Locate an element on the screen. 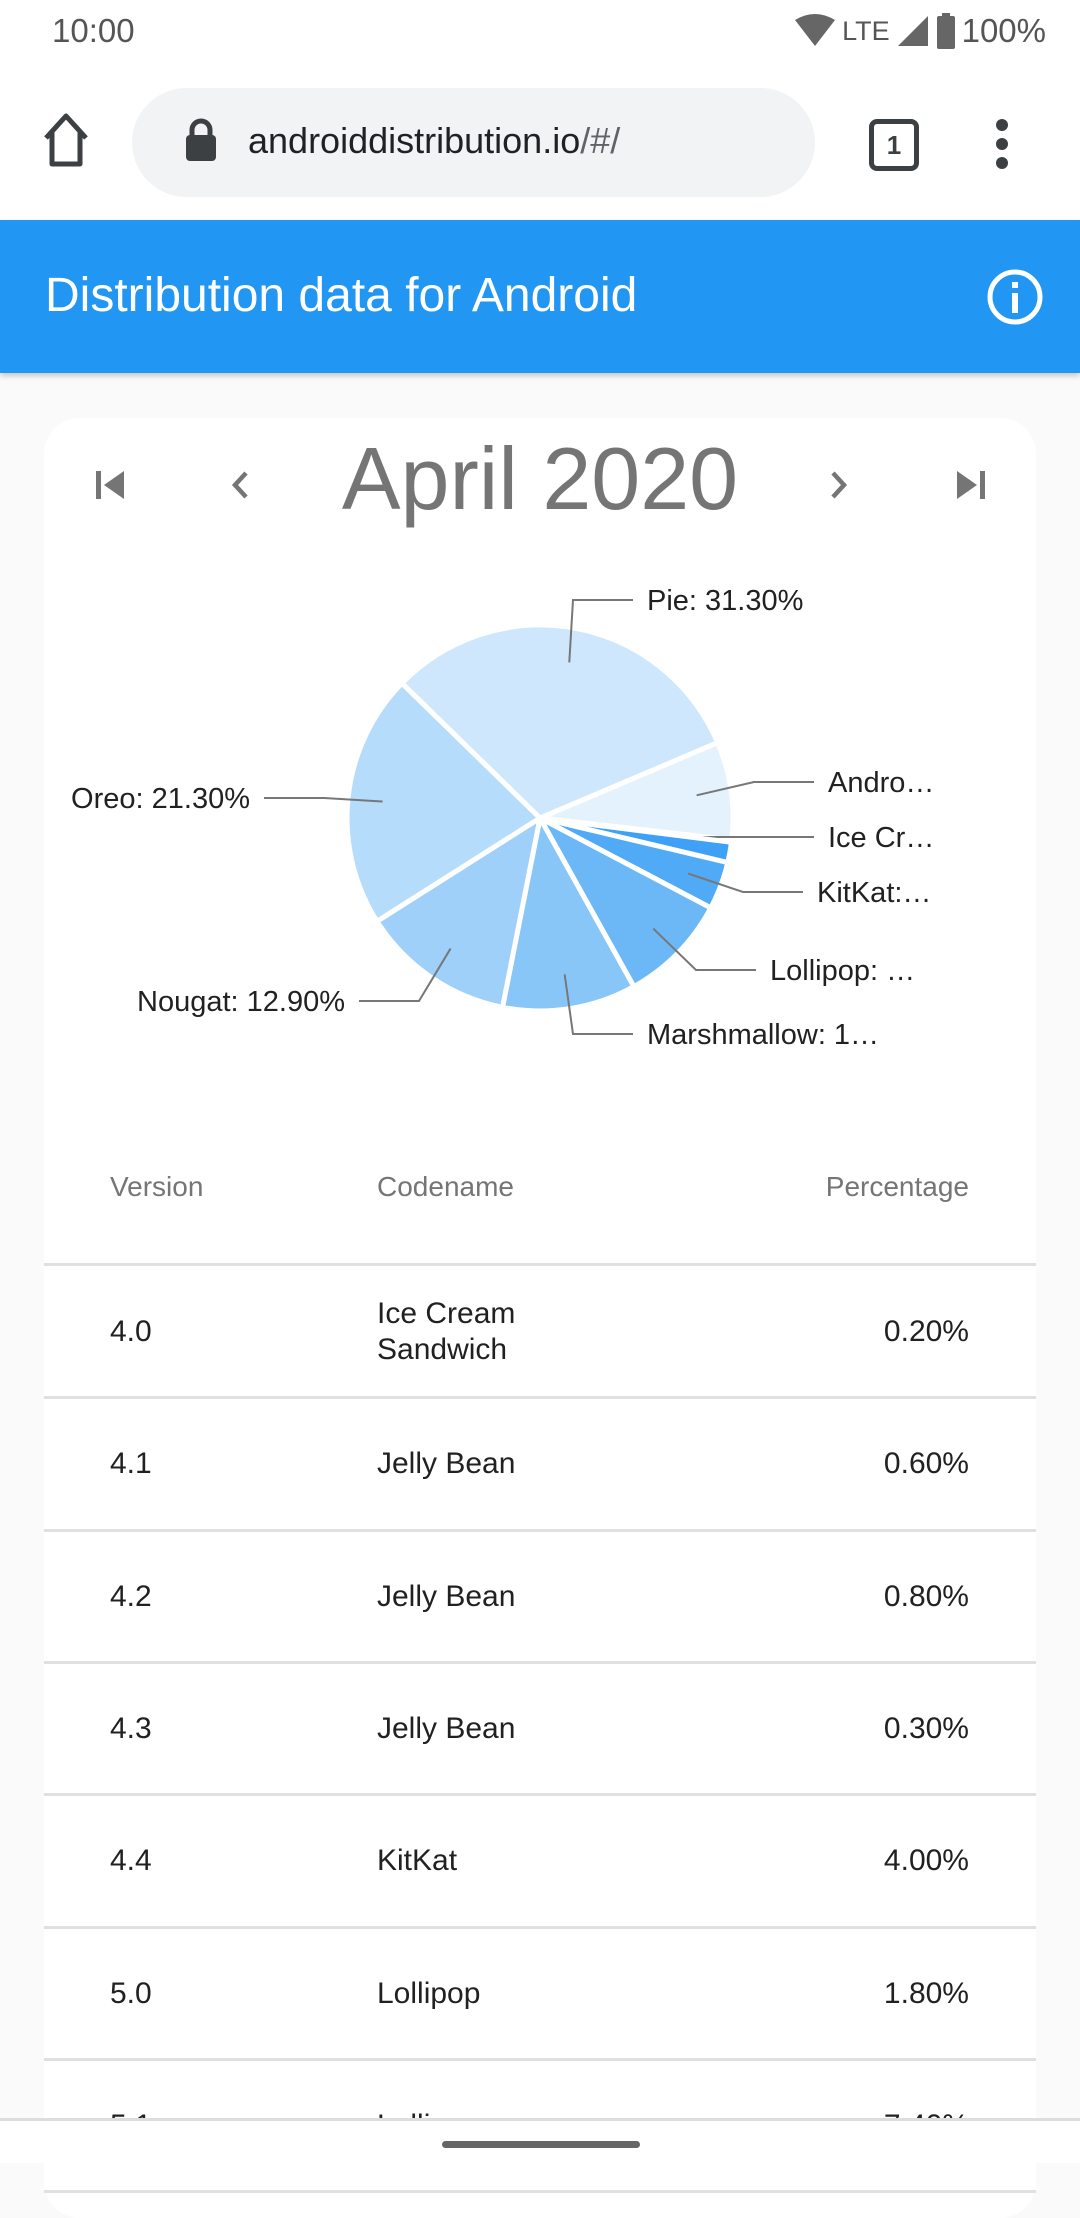 The image size is (1080, 2218). last-month-button is located at coordinates (971, 485).